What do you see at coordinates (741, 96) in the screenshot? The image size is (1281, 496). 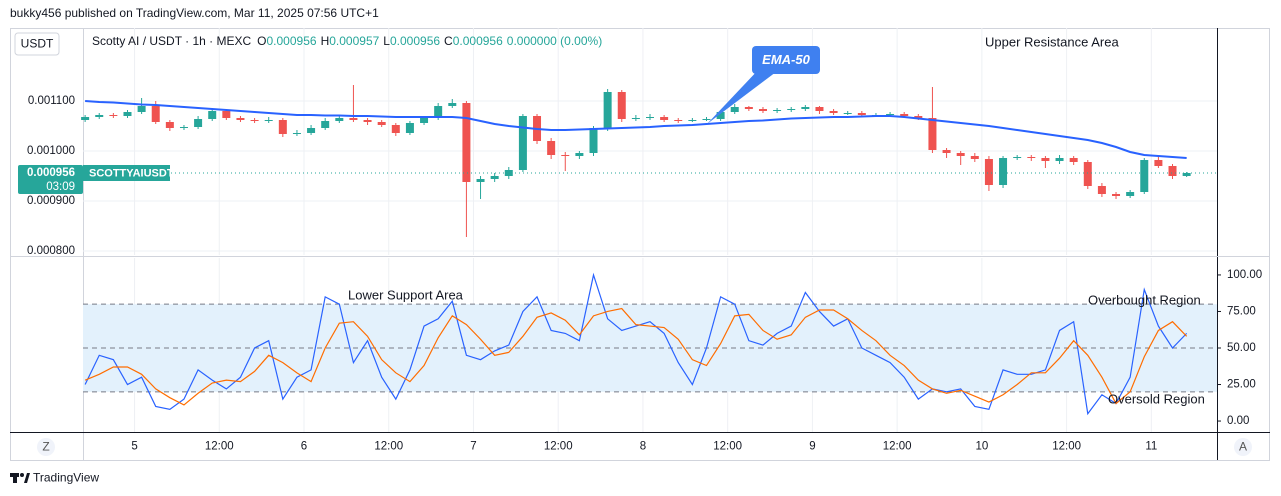 I see `callout-pointer` at bounding box center [741, 96].